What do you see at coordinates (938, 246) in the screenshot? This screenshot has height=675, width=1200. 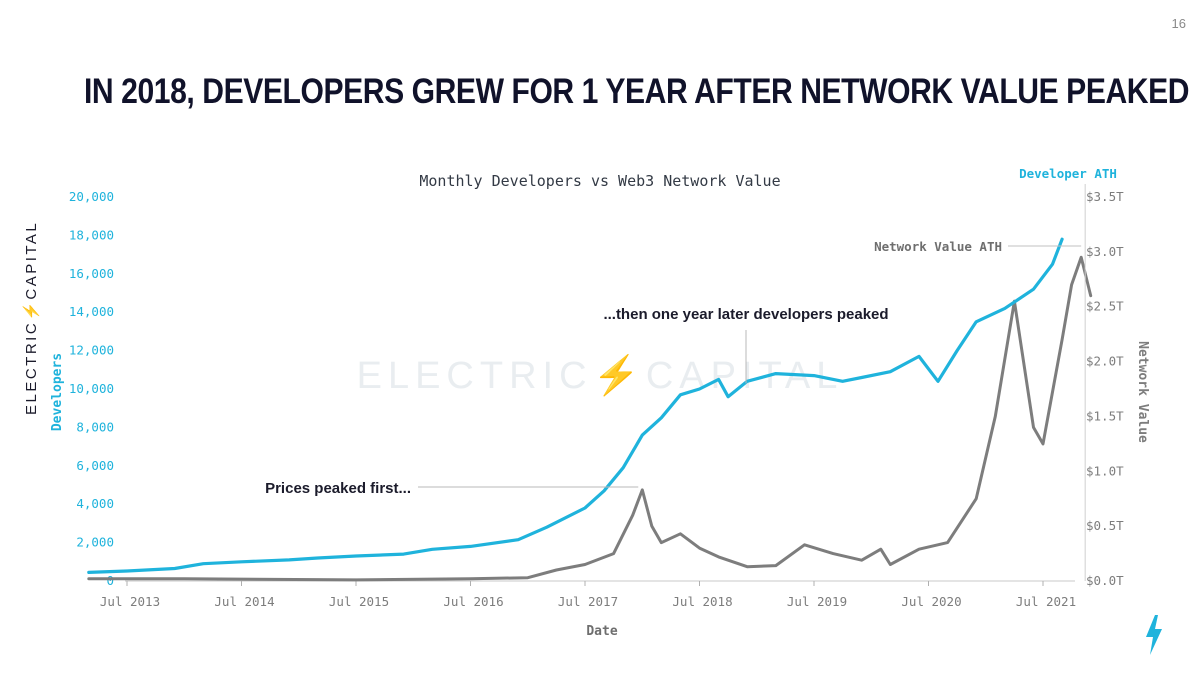 I see `annotation-network-value-ath: Network Value ATH` at bounding box center [938, 246].